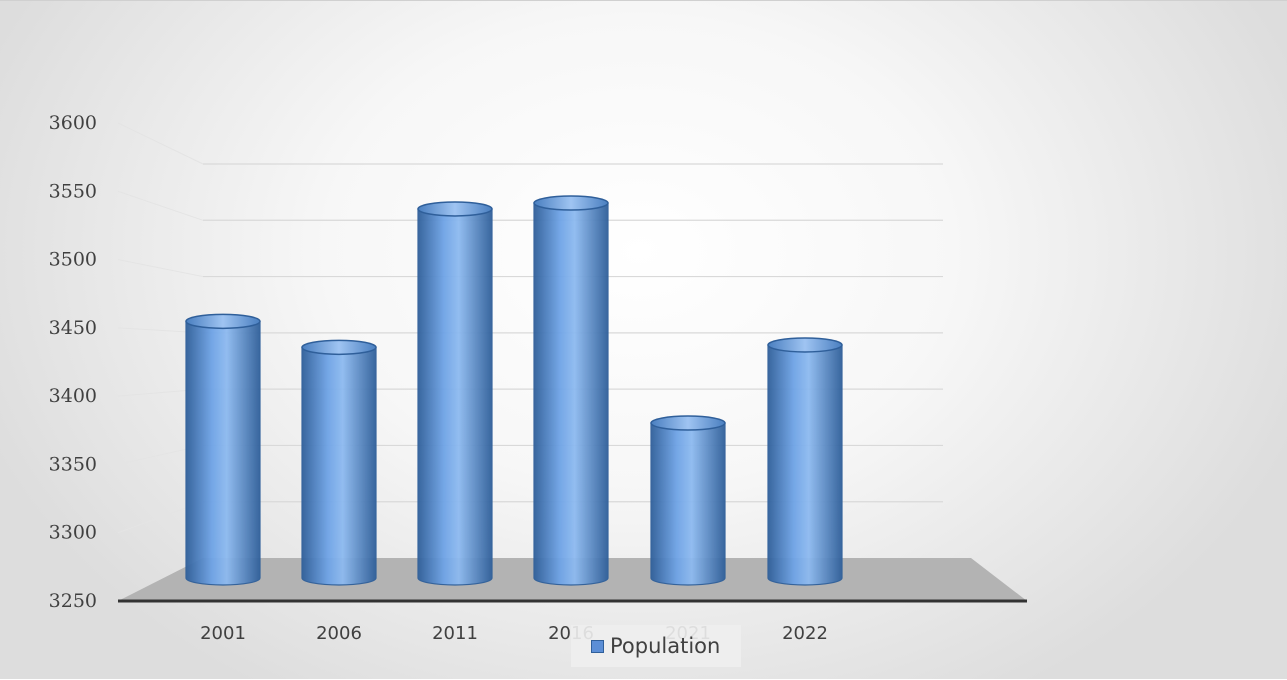  Describe the element at coordinates (73, 260) in the screenshot. I see `y-tick-label: 3500` at that location.